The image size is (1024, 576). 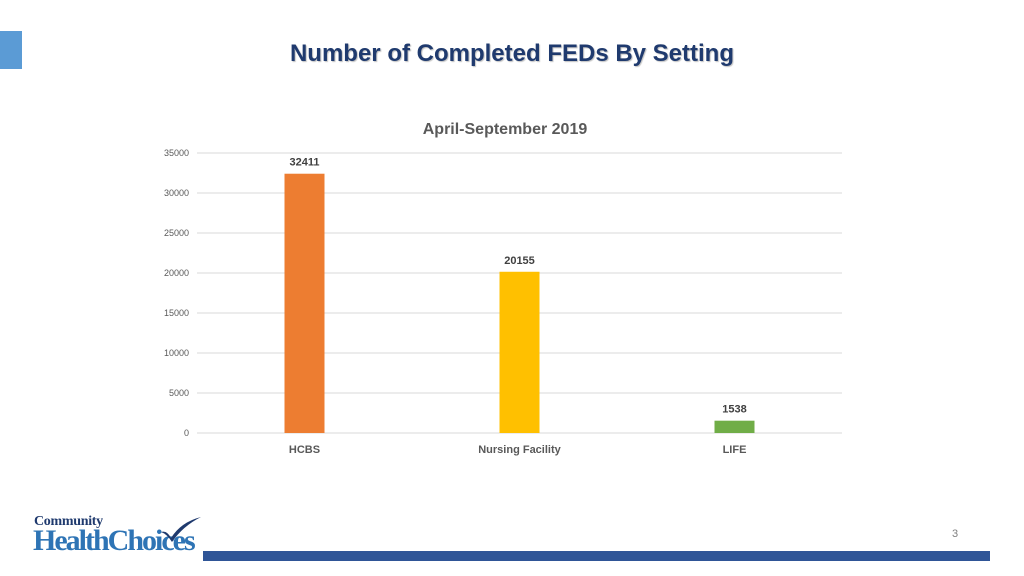 What do you see at coordinates (176, 193) in the screenshot?
I see `y-tick-label: 30000` at bounding box center [176, 193].